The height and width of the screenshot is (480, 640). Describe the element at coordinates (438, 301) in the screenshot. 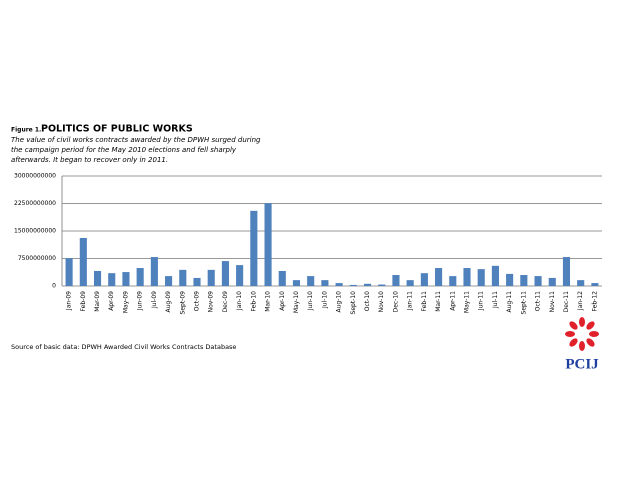

I see `x-tick-label: Mar-11` at that location.